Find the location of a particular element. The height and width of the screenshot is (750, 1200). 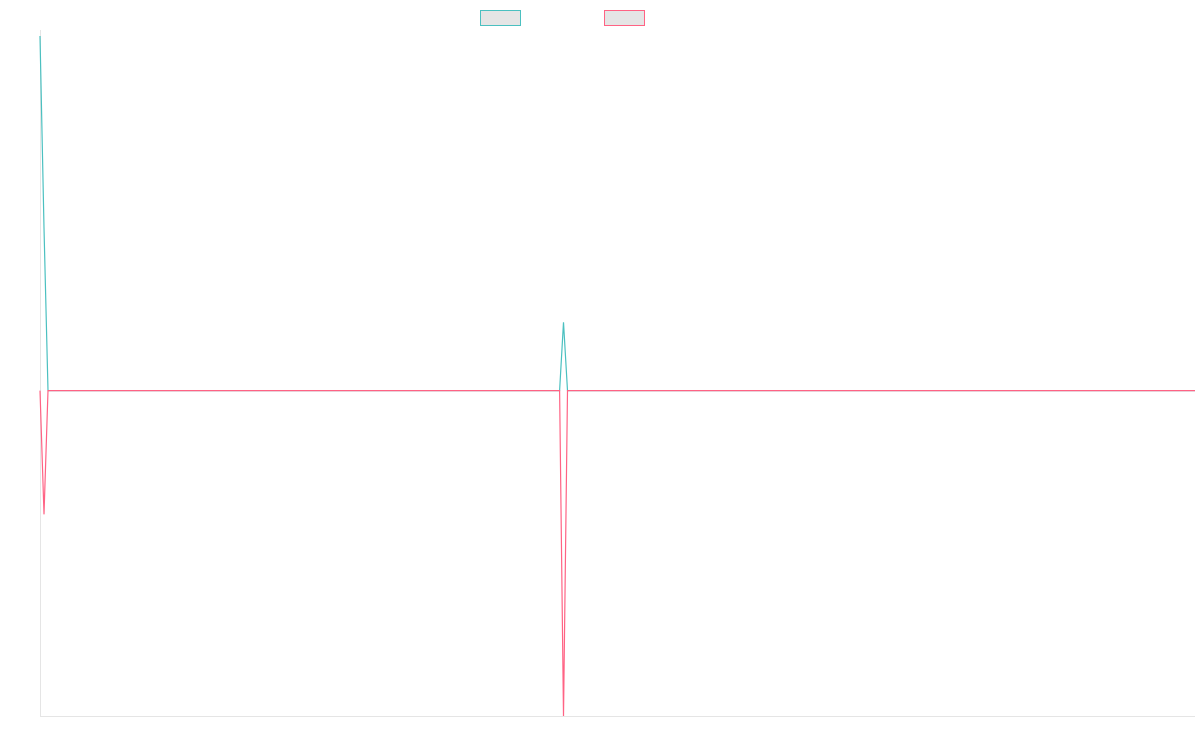

legend is located at coordinates (562, 18).